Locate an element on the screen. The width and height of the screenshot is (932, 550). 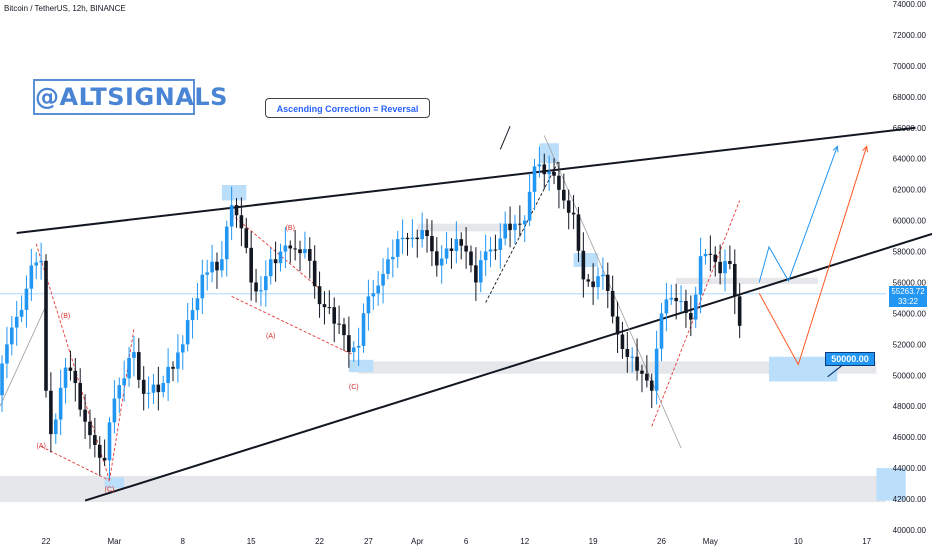
y-tick-label: 40000.00 is located at coordinates (910, 530).